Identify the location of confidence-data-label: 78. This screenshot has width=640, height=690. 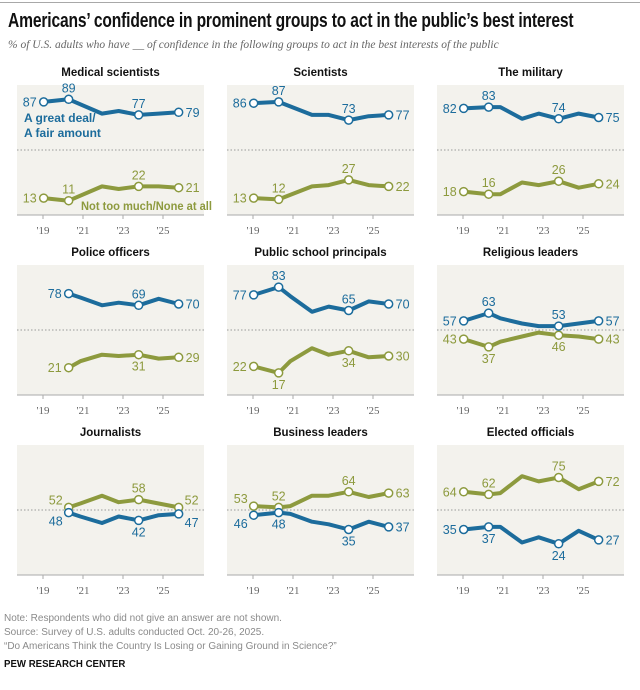
(55, 294).